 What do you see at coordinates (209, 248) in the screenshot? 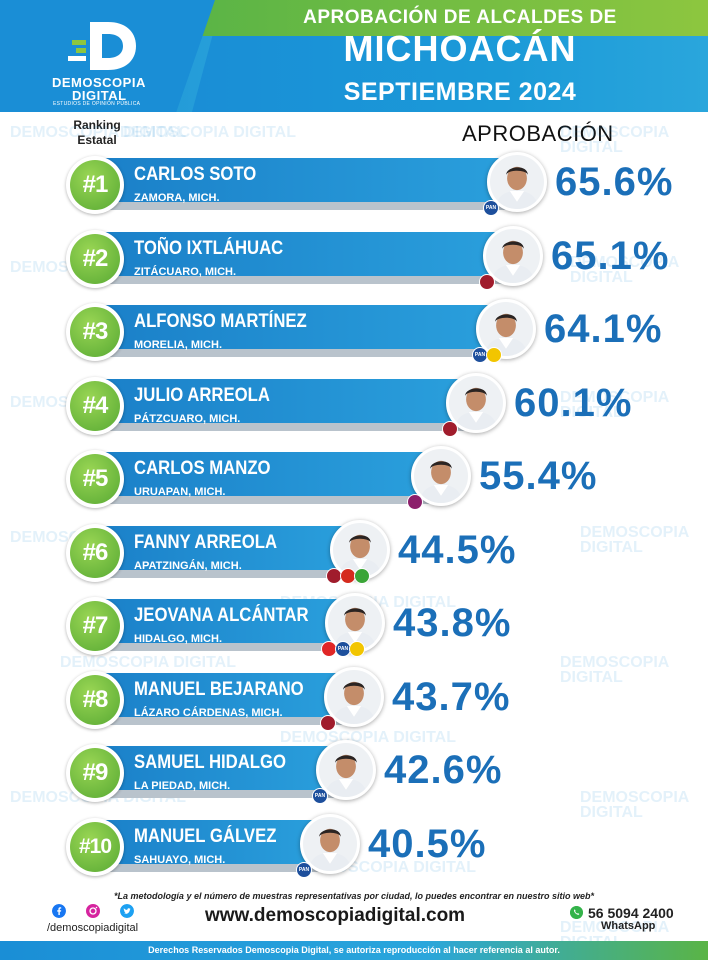
I see `mayor-name: TOÑO IXTLÁHUAC` at bounding box center [209, 248].